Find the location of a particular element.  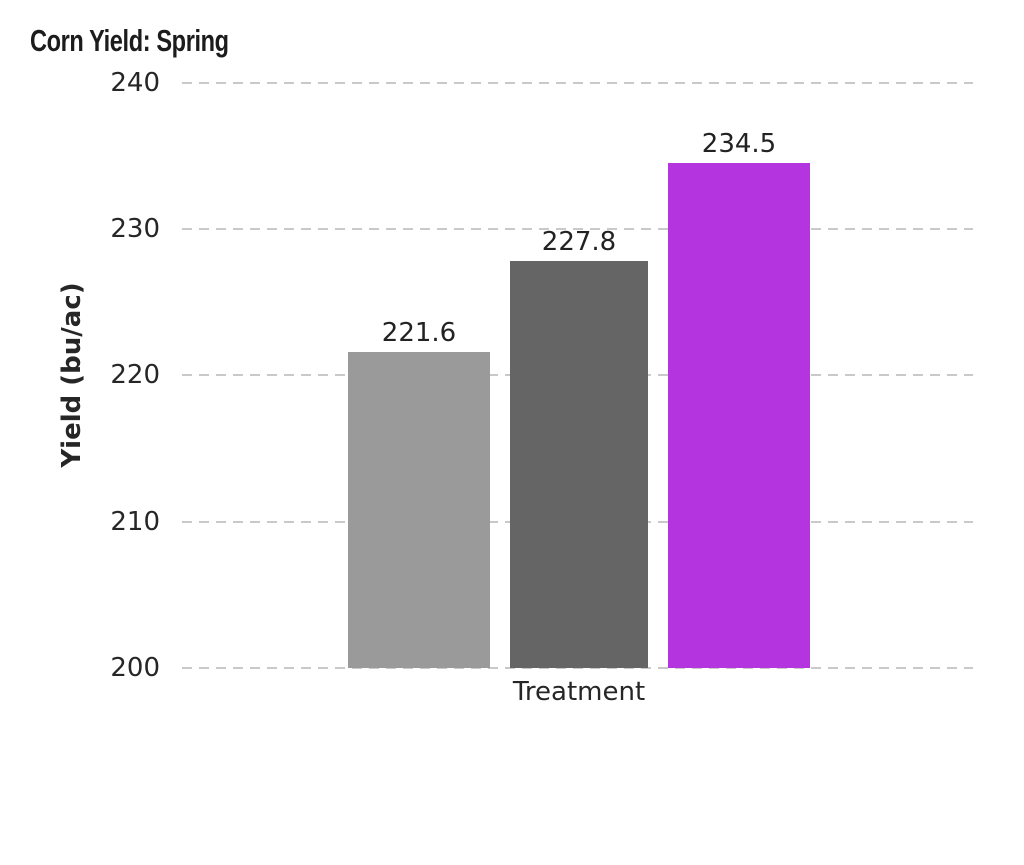

chart-title: Corn Yield: Spring is located at coordinates (129, 40).